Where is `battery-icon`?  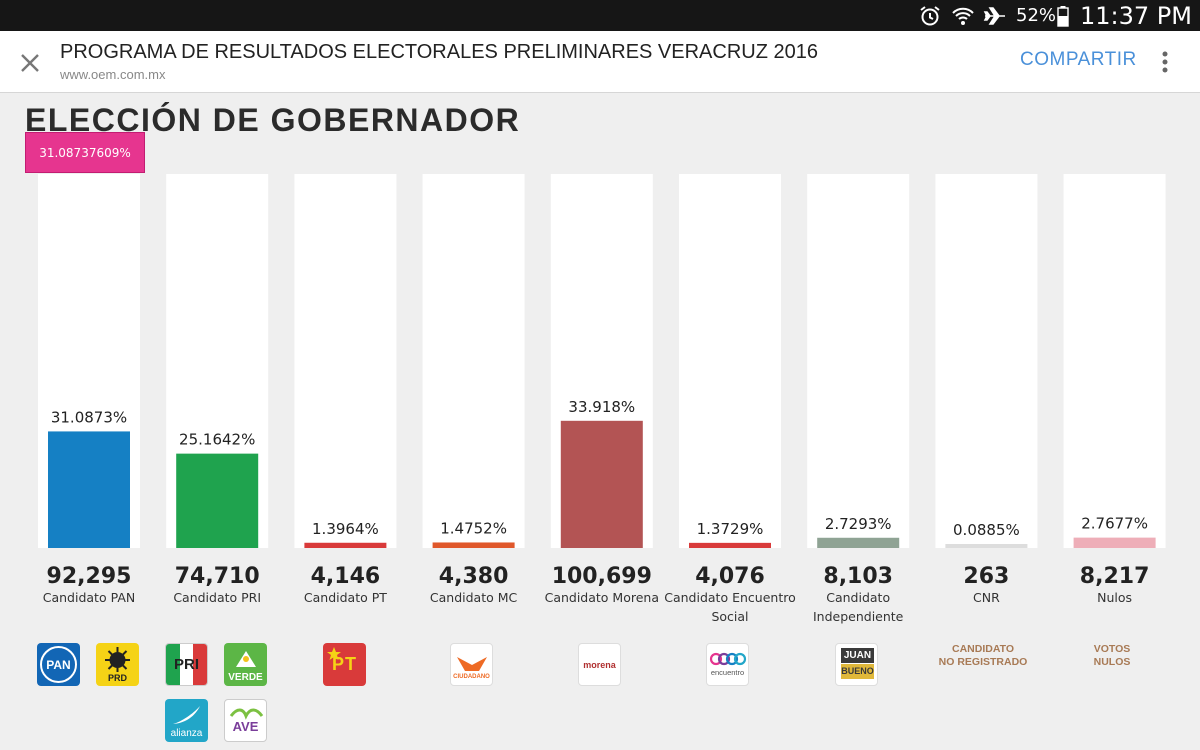
battery-icon is located at coordinates (1064, 15).